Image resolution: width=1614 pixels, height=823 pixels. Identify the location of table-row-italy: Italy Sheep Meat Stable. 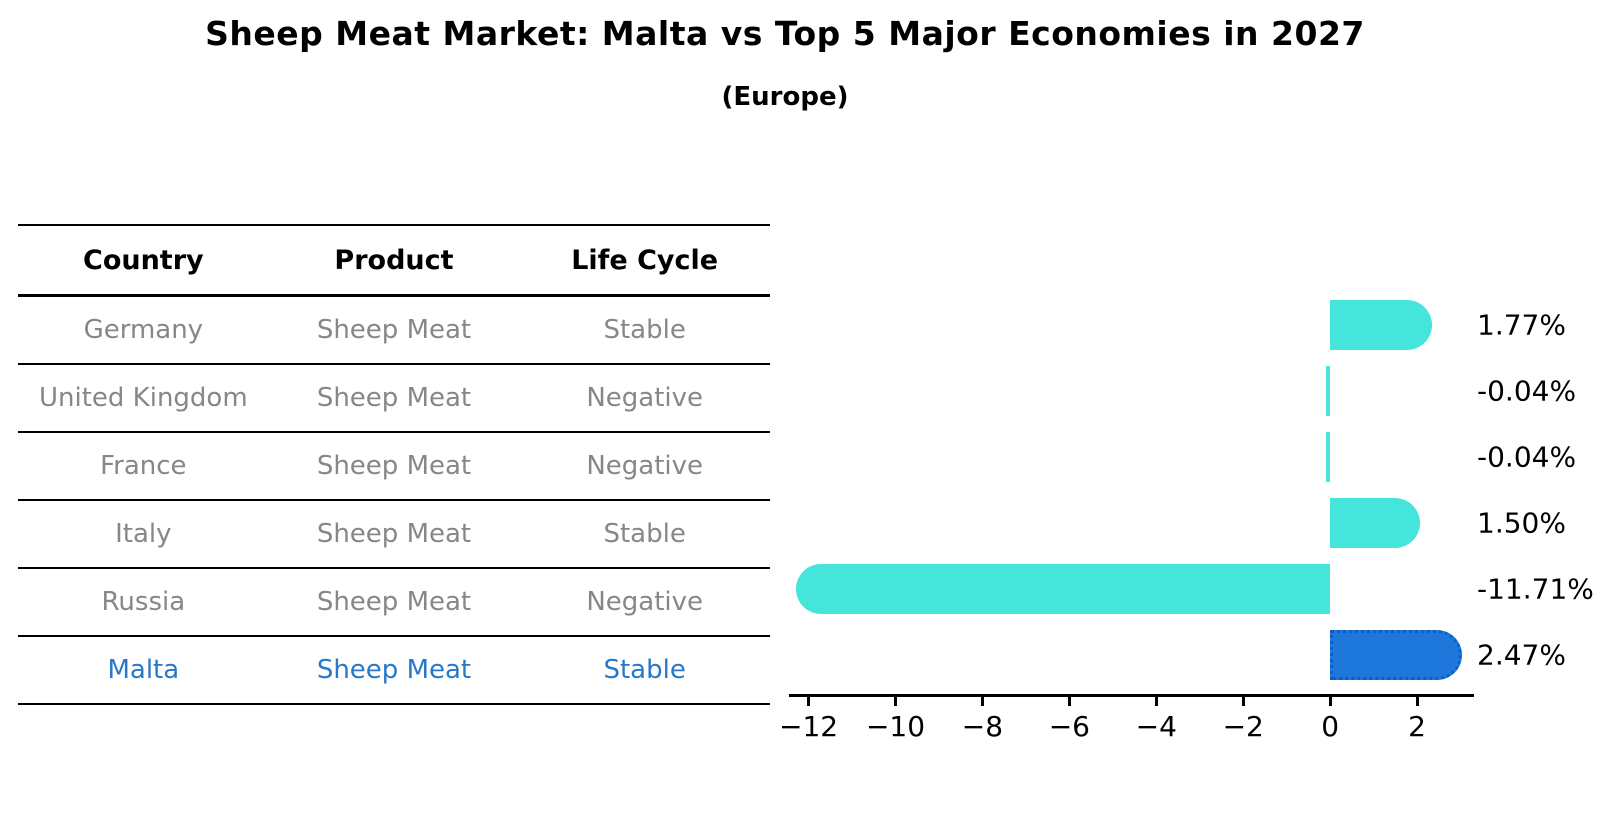
(394, 535).